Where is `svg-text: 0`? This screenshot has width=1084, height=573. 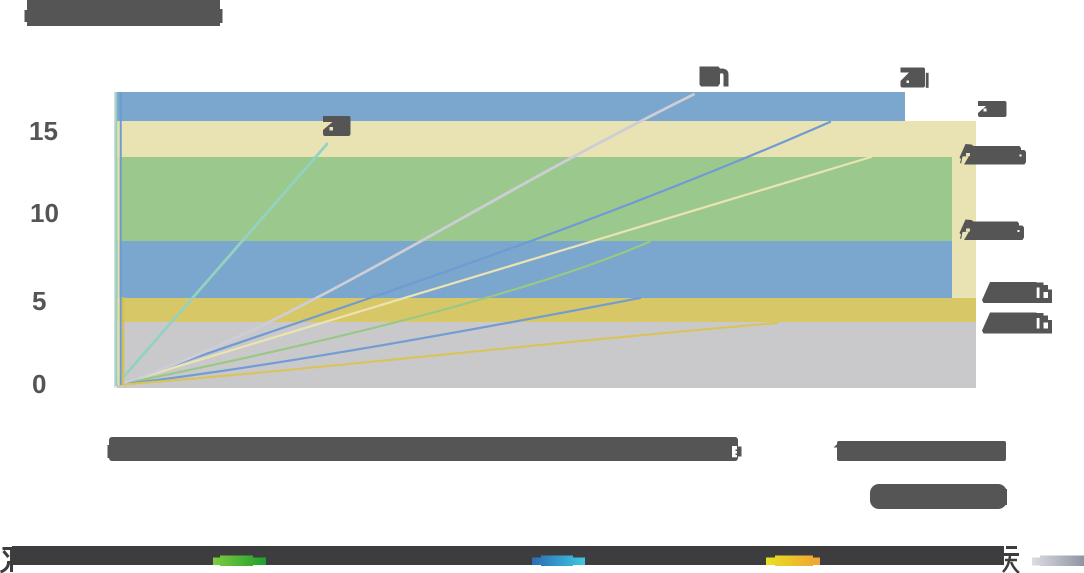 svg-text: 0 is located at coordinates (39, 384).